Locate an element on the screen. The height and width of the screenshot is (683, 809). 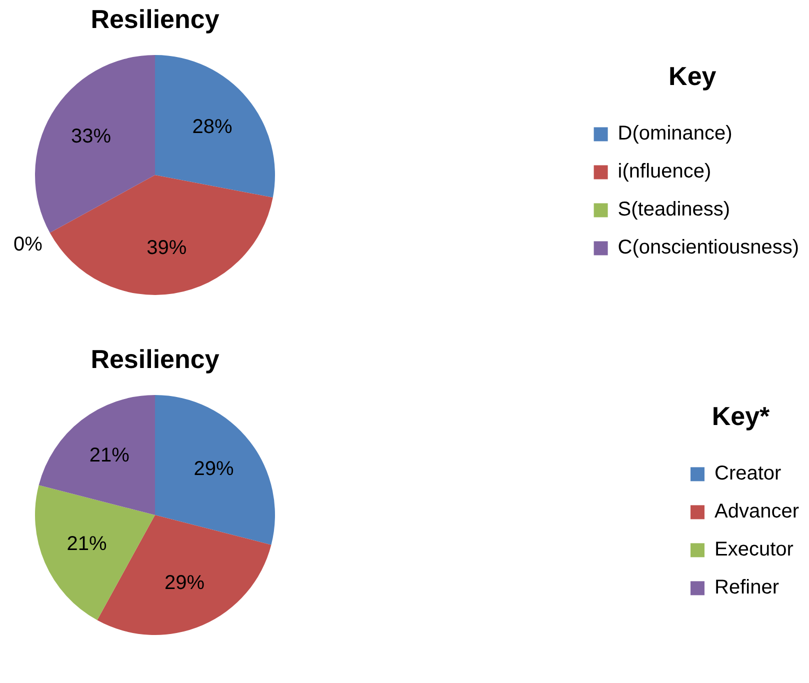
legend-label: D(ominance) is located at coordinates (675, 133).